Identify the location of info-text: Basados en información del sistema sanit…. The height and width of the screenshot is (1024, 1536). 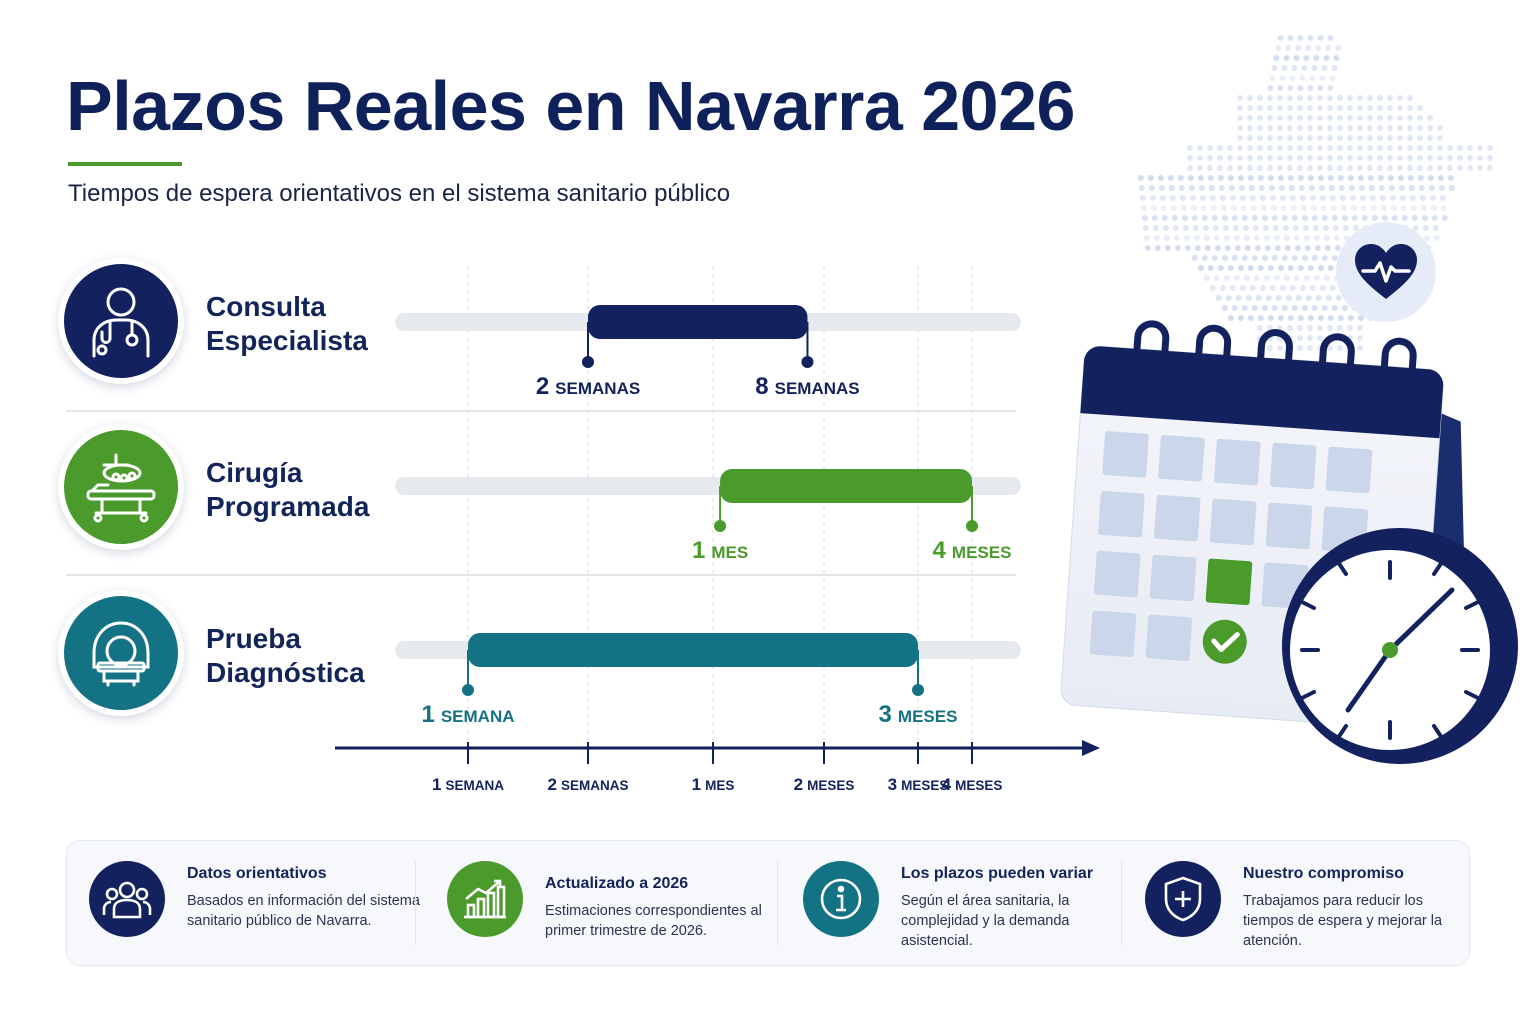
(303, 911).